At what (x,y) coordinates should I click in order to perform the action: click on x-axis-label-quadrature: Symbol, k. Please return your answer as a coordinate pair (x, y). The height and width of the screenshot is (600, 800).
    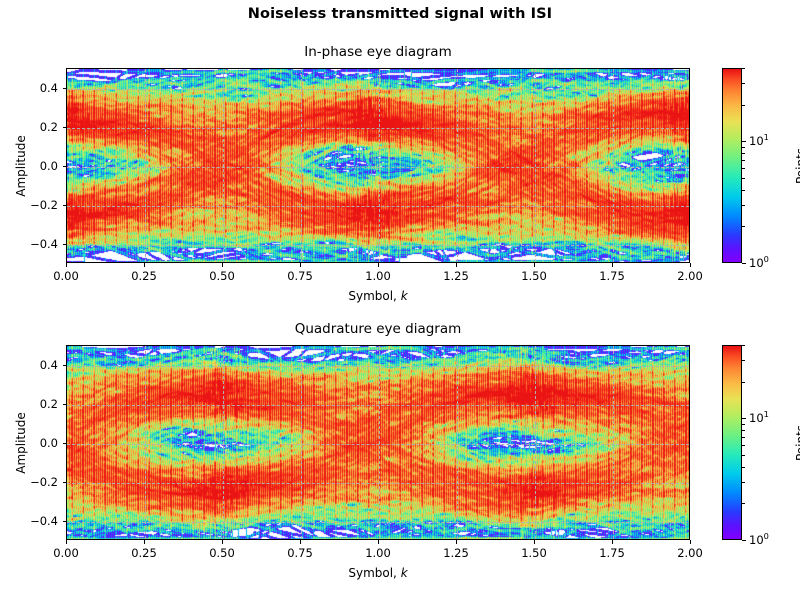
    Looking at the image, I should click on (377, 573).